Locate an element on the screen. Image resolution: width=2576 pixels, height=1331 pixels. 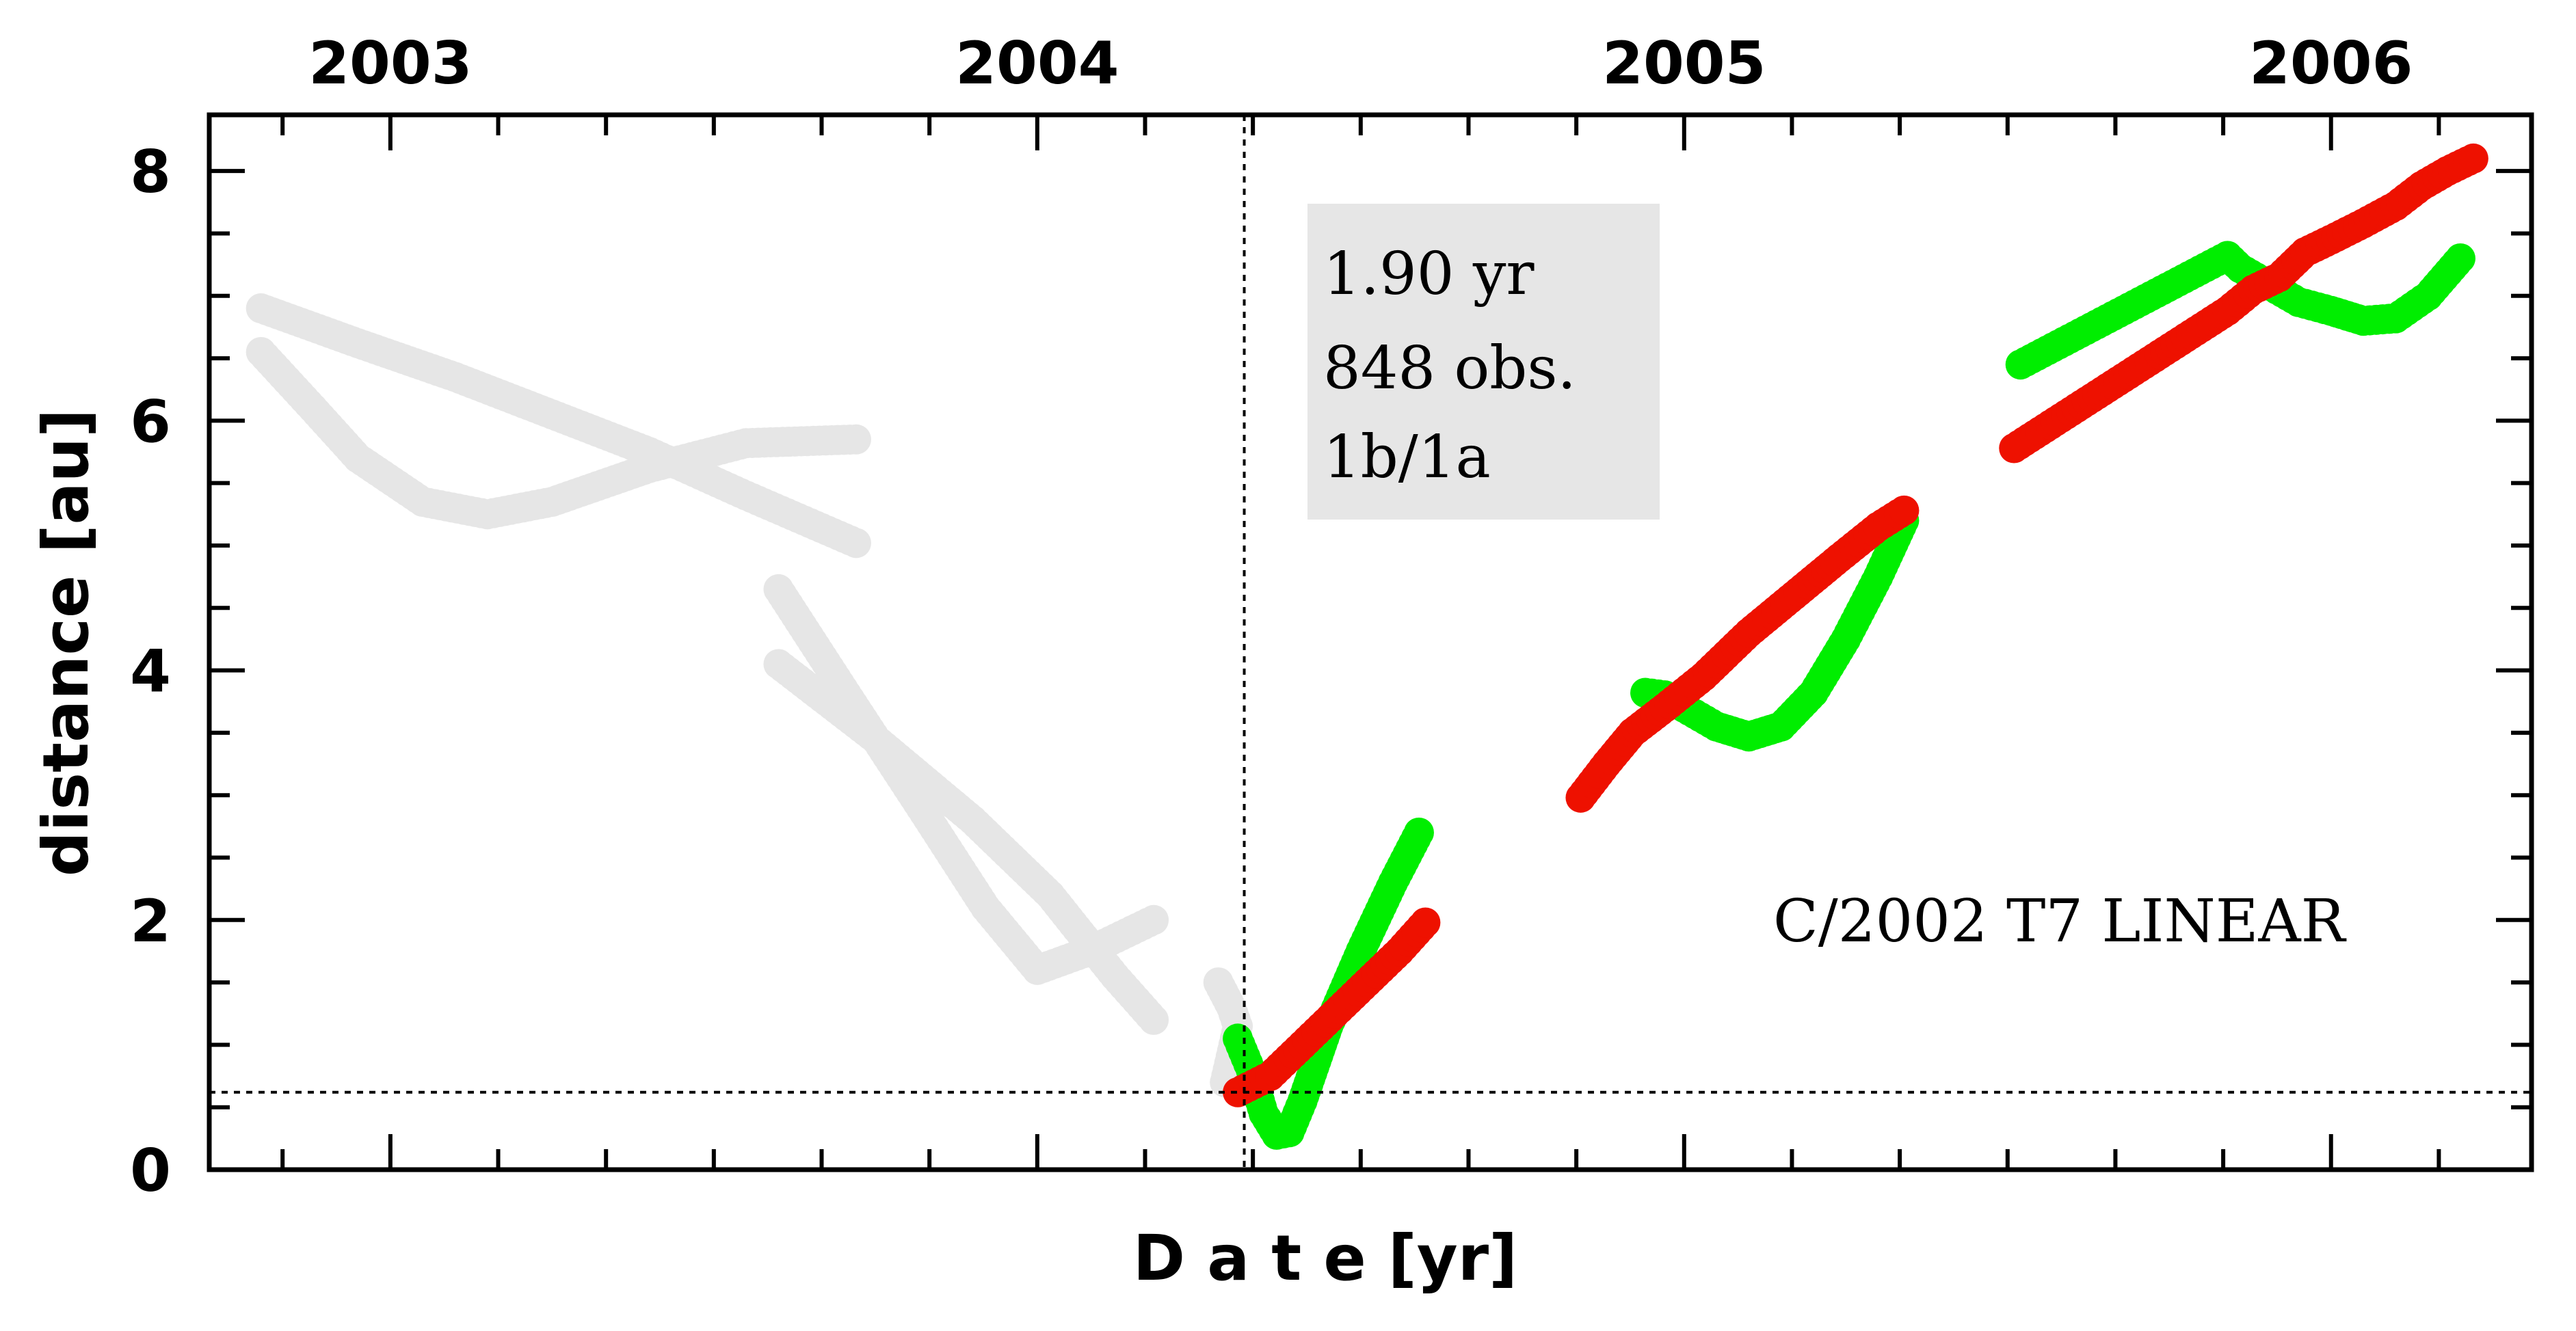
year-label: 2005 is located at coordinates (1684, 63).